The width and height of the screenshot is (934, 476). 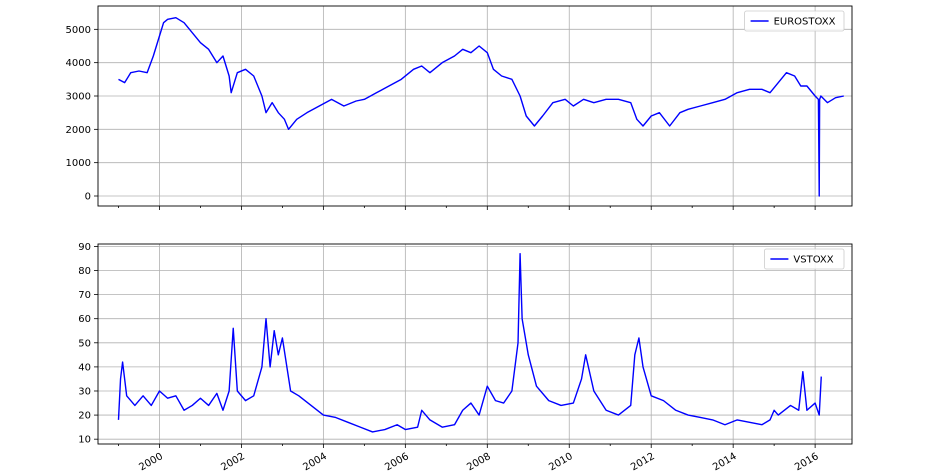 What do you see at coordinates (84, 271) in the screenshot?
I see `y-tick-label: 80` at bounding box center [84, 271].